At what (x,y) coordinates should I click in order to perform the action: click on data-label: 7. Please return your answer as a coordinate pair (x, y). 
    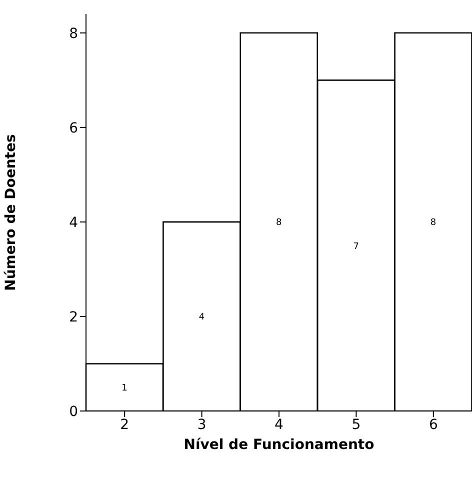
    Looking at the image, I should click on (356, 247).